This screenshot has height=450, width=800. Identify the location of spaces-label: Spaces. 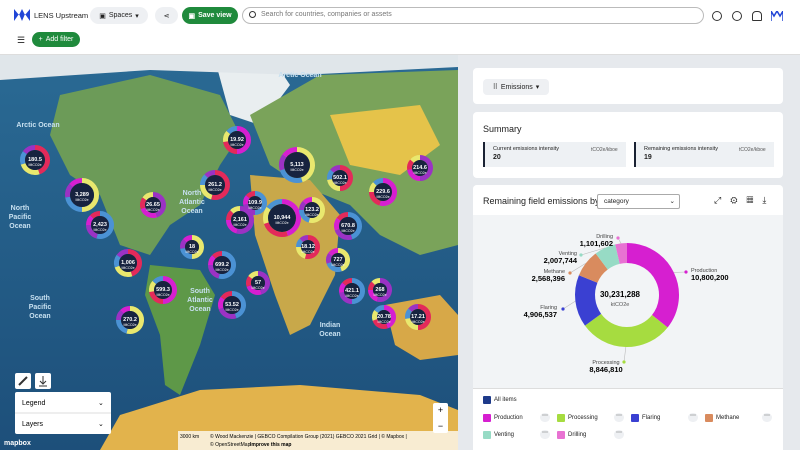
(120, 15).